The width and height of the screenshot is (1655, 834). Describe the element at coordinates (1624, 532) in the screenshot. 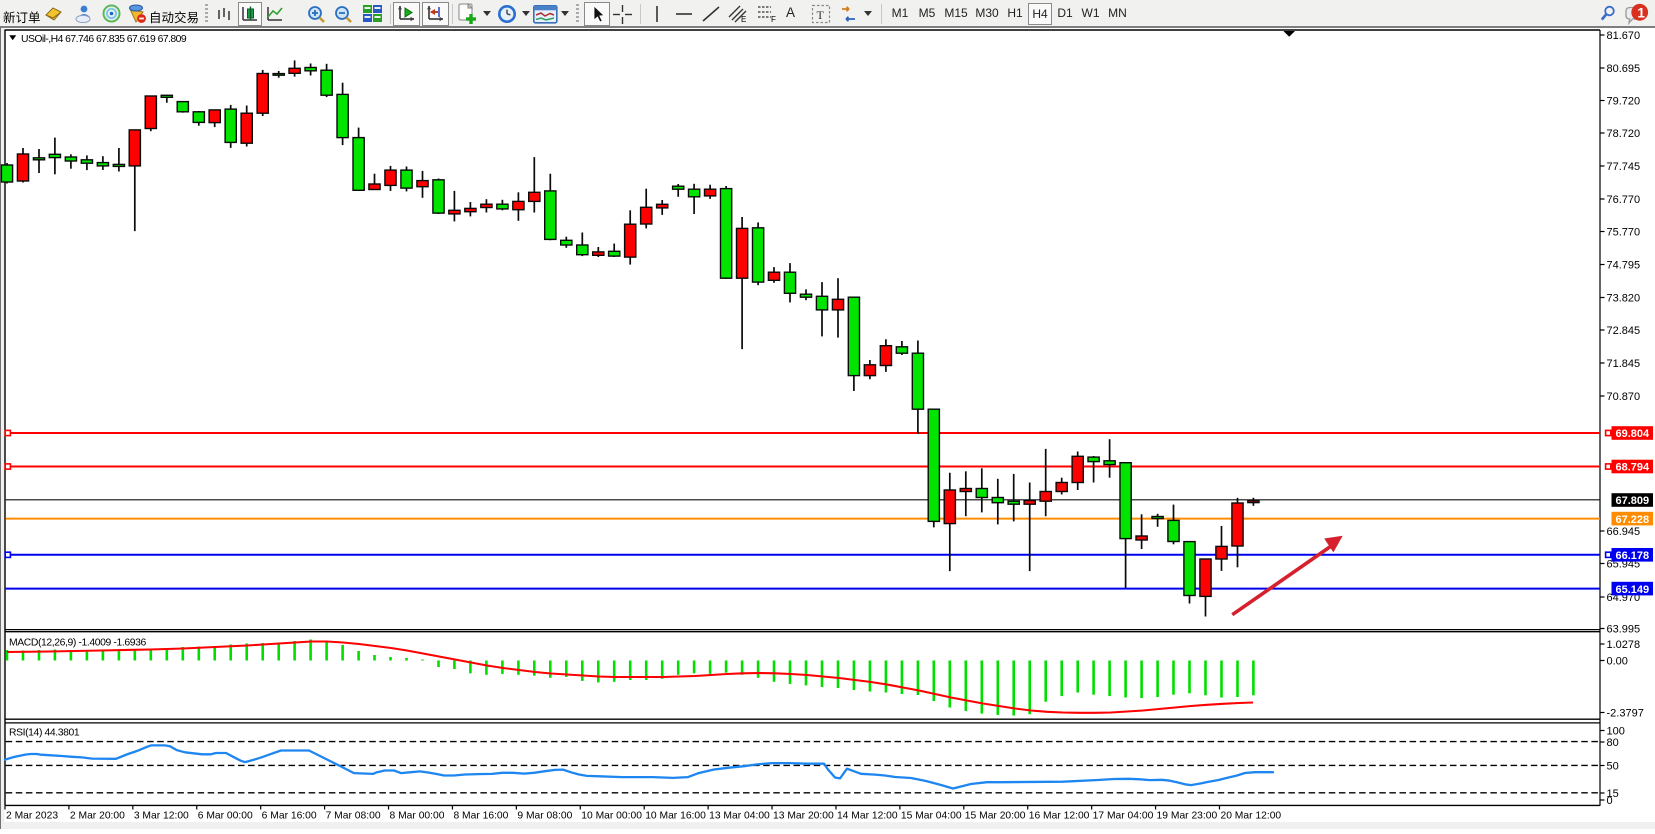

I see `svg-text: 66.945` at that location.